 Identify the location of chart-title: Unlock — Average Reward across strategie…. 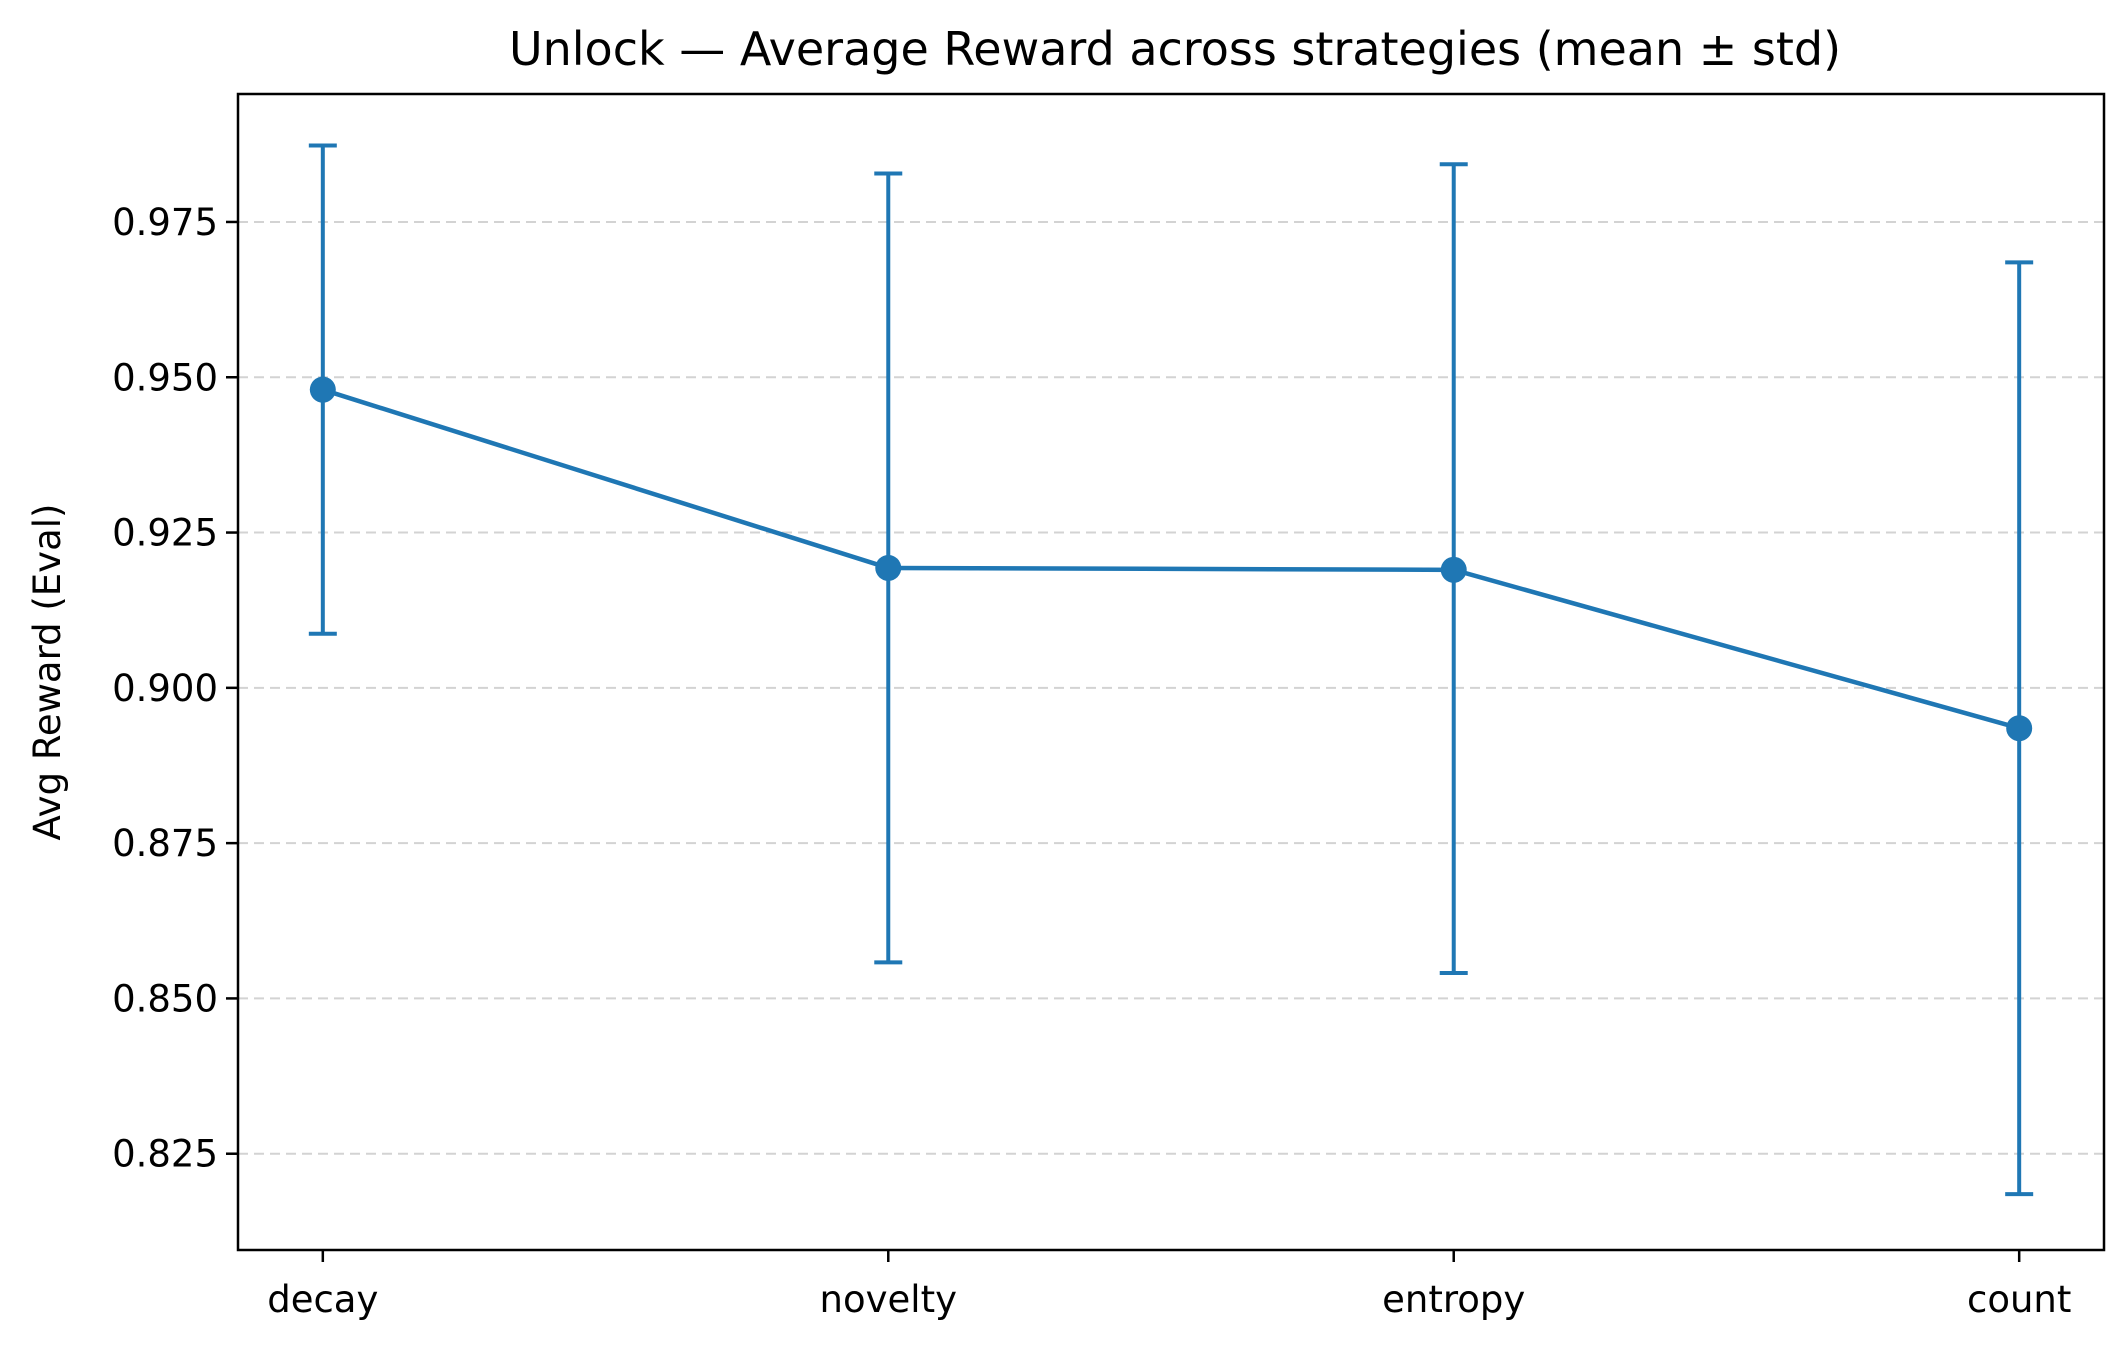
(1175, 49).